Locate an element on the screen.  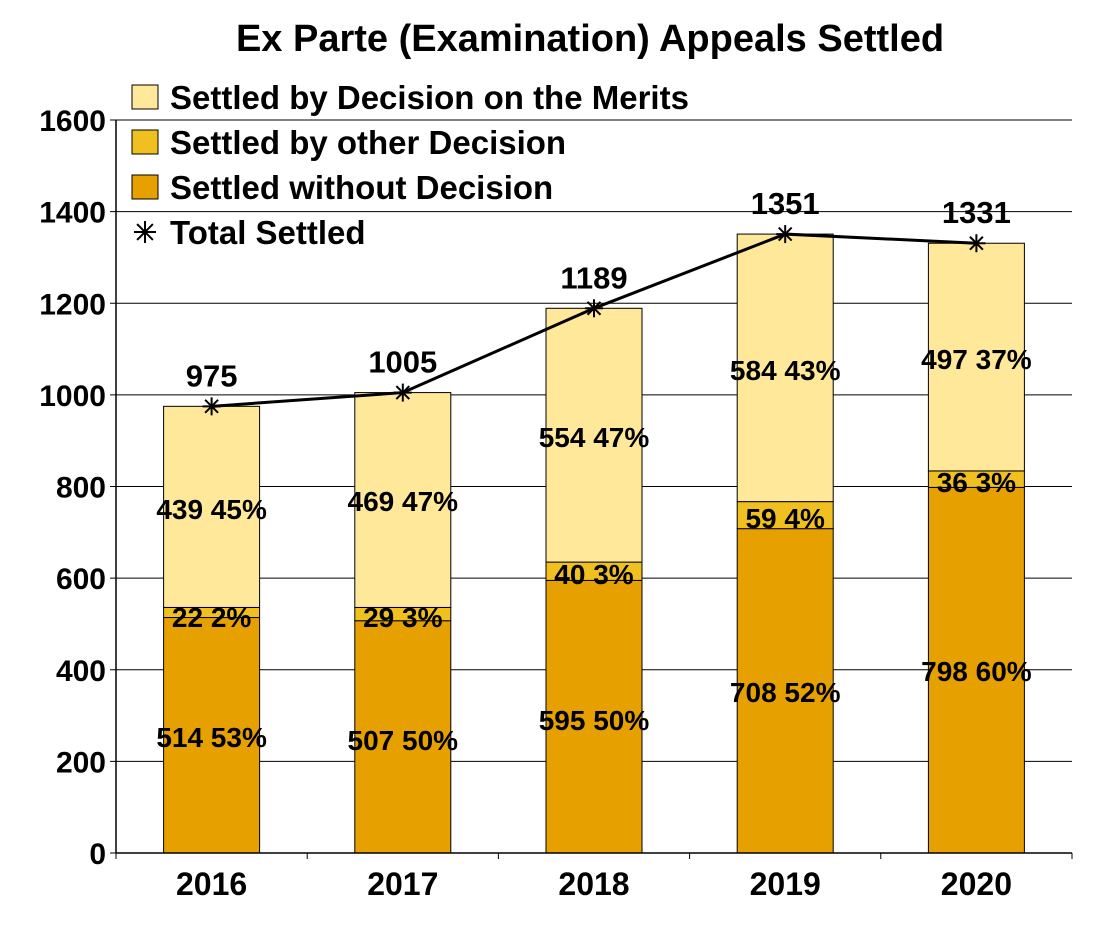
segment-label: 514 53% is located at coordinates (211, 737).